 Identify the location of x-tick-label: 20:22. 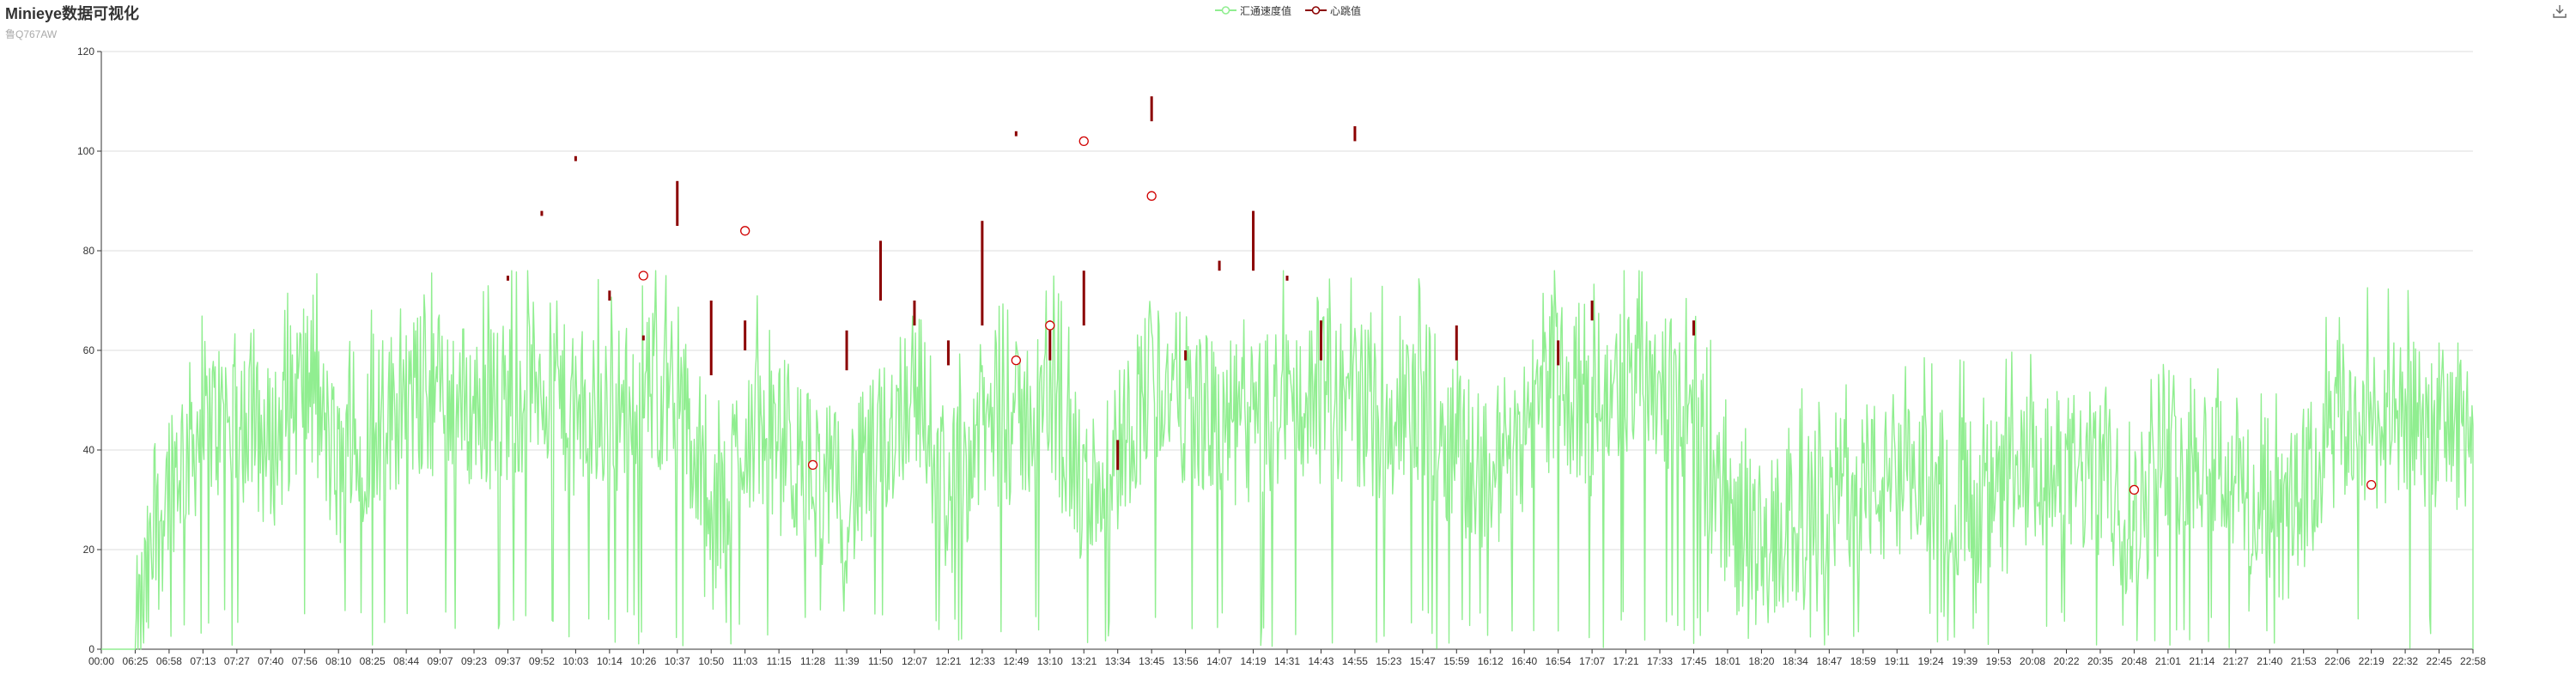
(2066, 661).